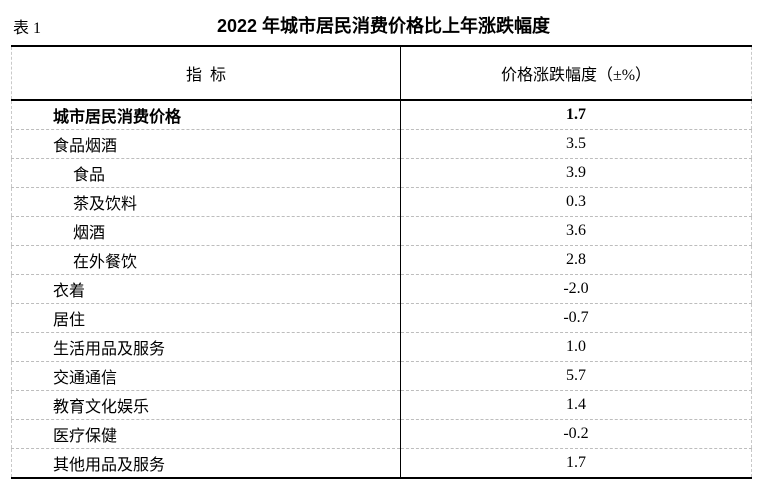  What do you see at coordinates (206, 144) in the screenshot?
I see `indicator-cell: 食品烟酒` at bounding box center [206, 144].